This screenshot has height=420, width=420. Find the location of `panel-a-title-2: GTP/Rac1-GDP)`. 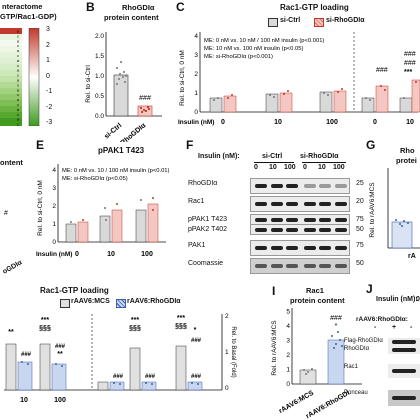

panel-a-title-2: GTP/Rac1-GDP) is located at coordinates (28, 16).